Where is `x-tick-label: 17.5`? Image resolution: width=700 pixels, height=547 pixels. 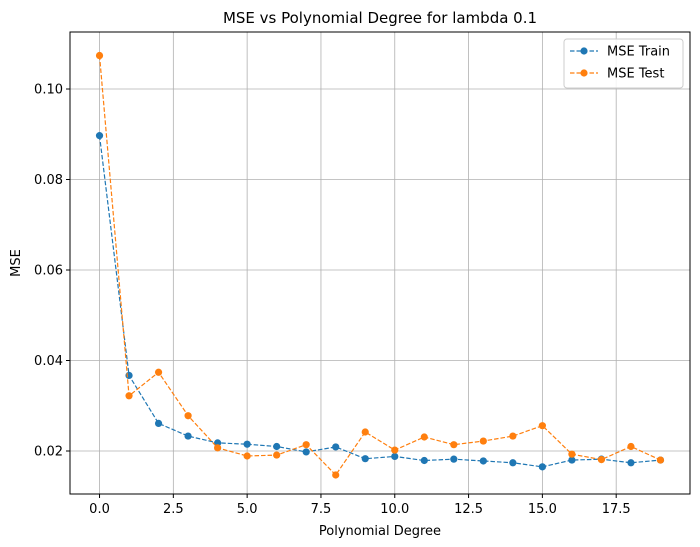
x-tick-label: 17.5 is located at coordinates (616, 509).